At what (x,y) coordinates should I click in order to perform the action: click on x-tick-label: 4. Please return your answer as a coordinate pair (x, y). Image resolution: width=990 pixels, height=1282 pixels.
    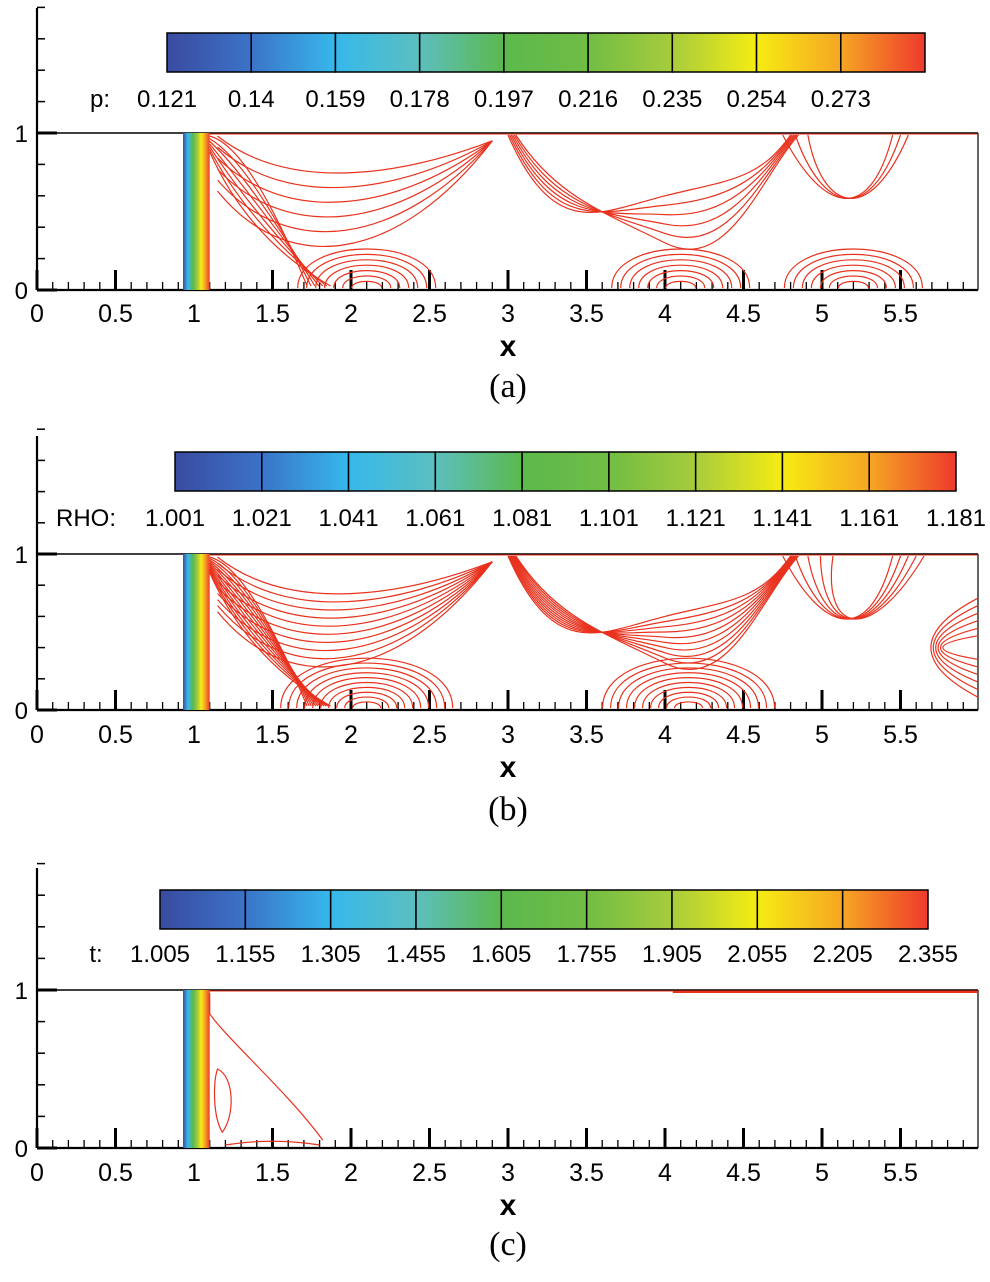
    Looking at the image, I should click on (665, 1173).